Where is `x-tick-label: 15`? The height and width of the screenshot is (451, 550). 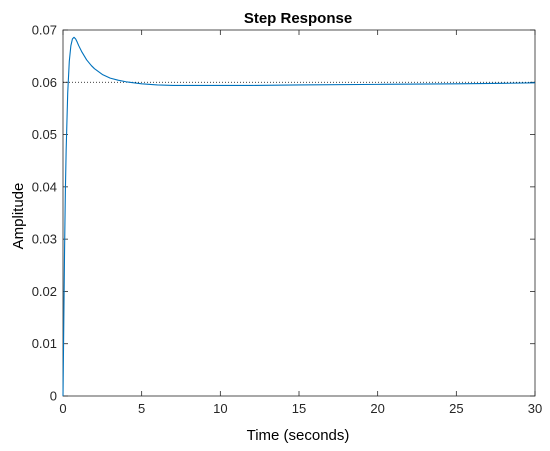
x-tick-label: 15 is located at coordinates (299, 408).